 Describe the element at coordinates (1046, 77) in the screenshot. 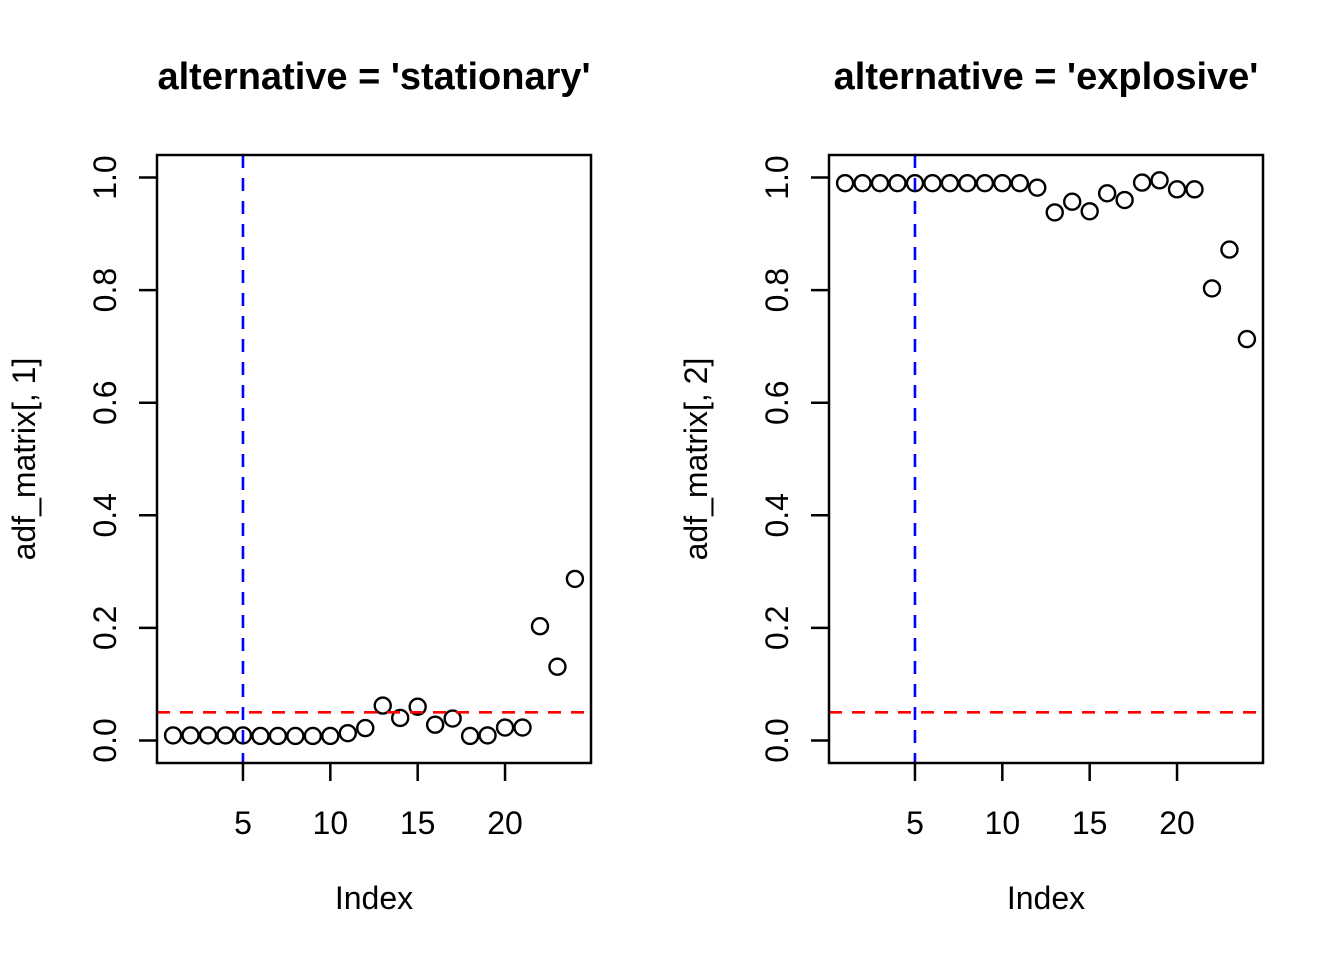

I see `plot-title: alternative = 'explosive'` at that location.